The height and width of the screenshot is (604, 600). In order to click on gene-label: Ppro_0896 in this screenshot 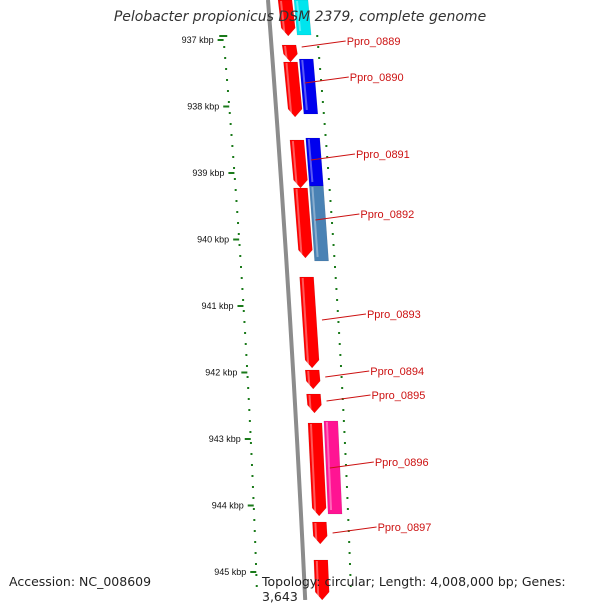, I will do `click(402, 463)`.